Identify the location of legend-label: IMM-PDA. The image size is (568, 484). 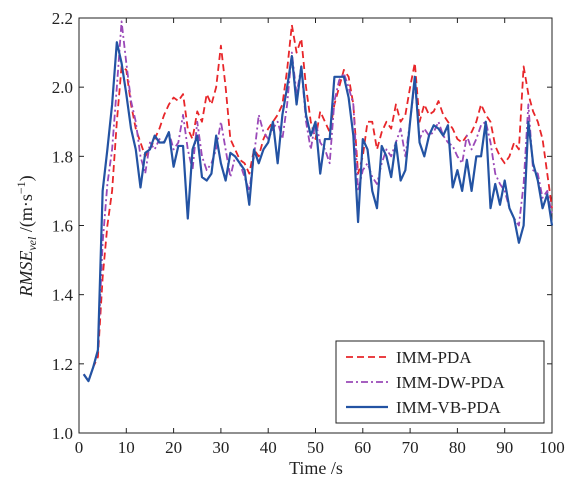
(434, 357).